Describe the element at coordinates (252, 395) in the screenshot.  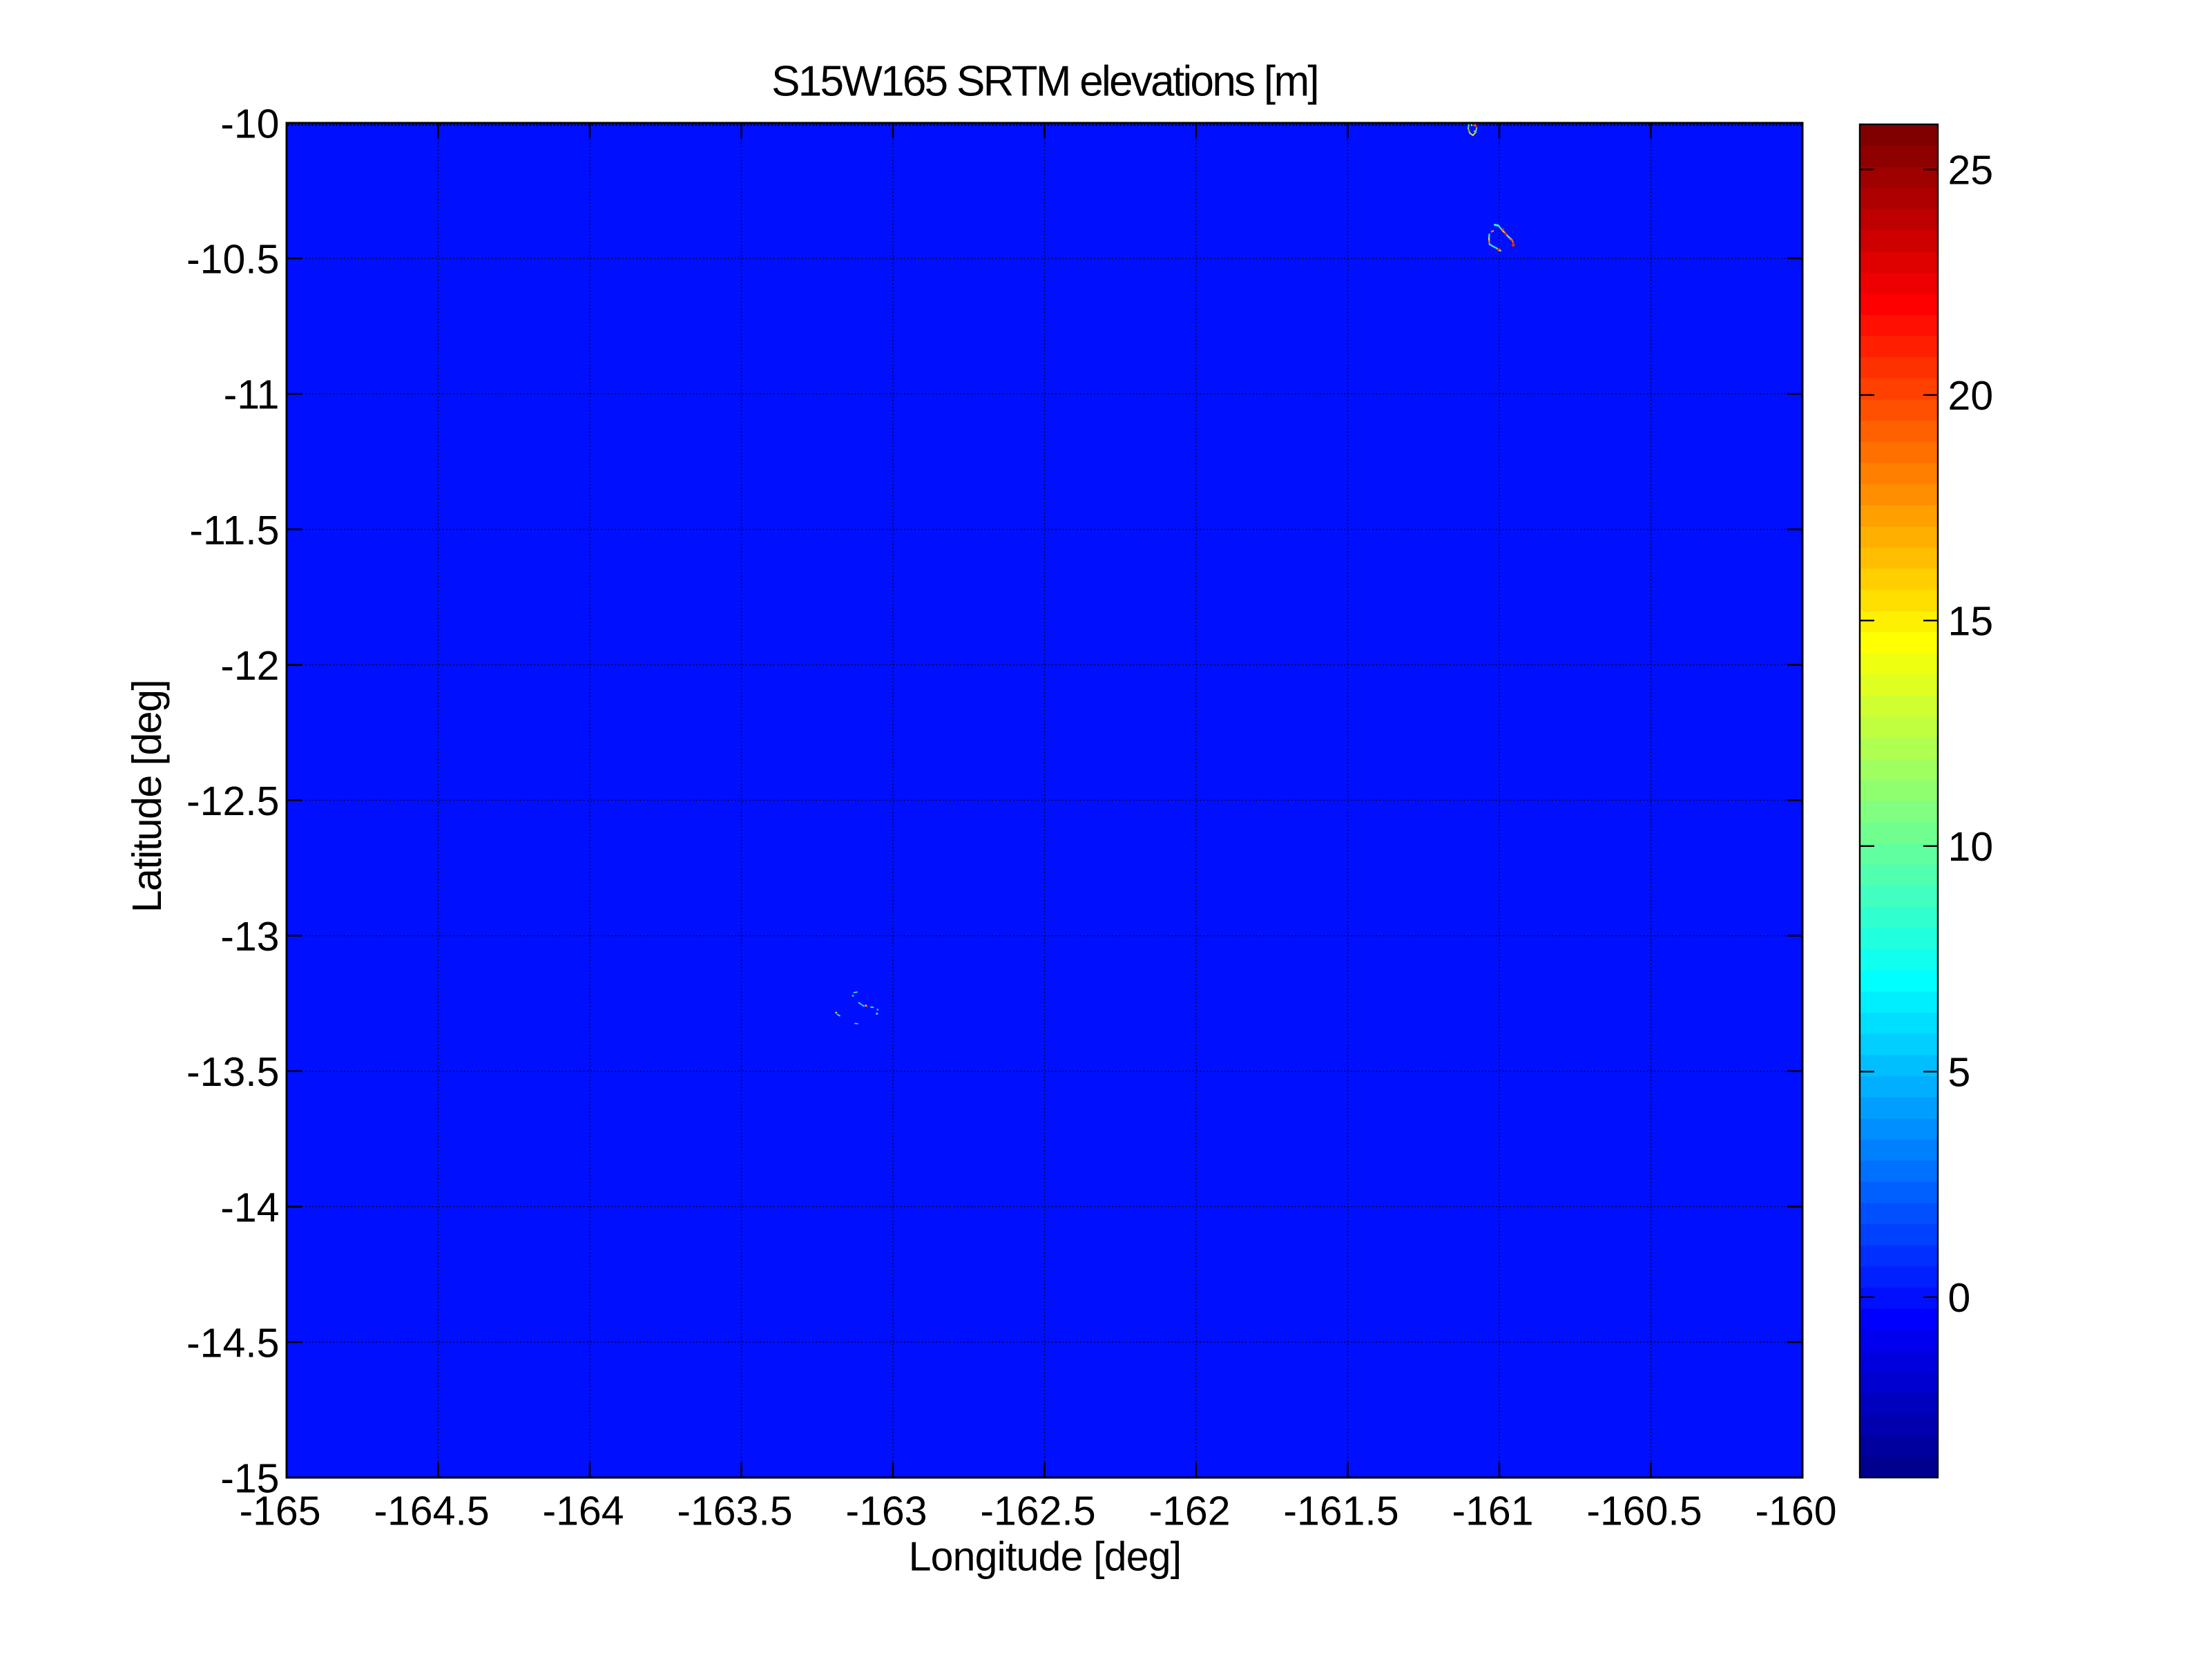
I see `svg-text: -11` at that location.